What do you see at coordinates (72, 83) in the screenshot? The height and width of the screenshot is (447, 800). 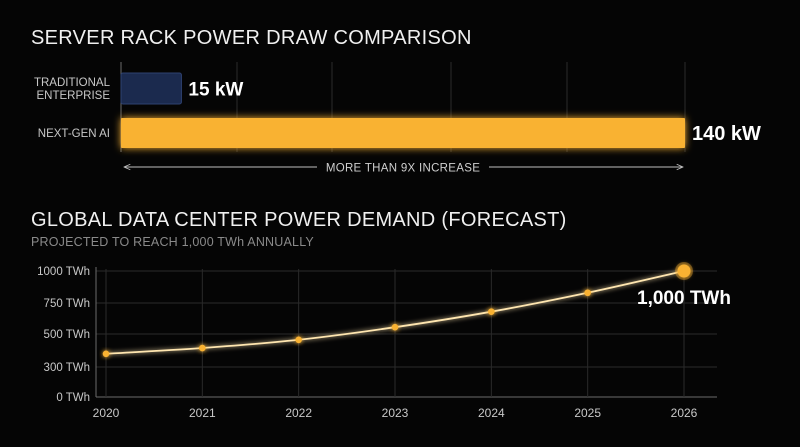 I see `bar-category-label-0-0: TRADITIONAL` at bounding box center [72, 83].